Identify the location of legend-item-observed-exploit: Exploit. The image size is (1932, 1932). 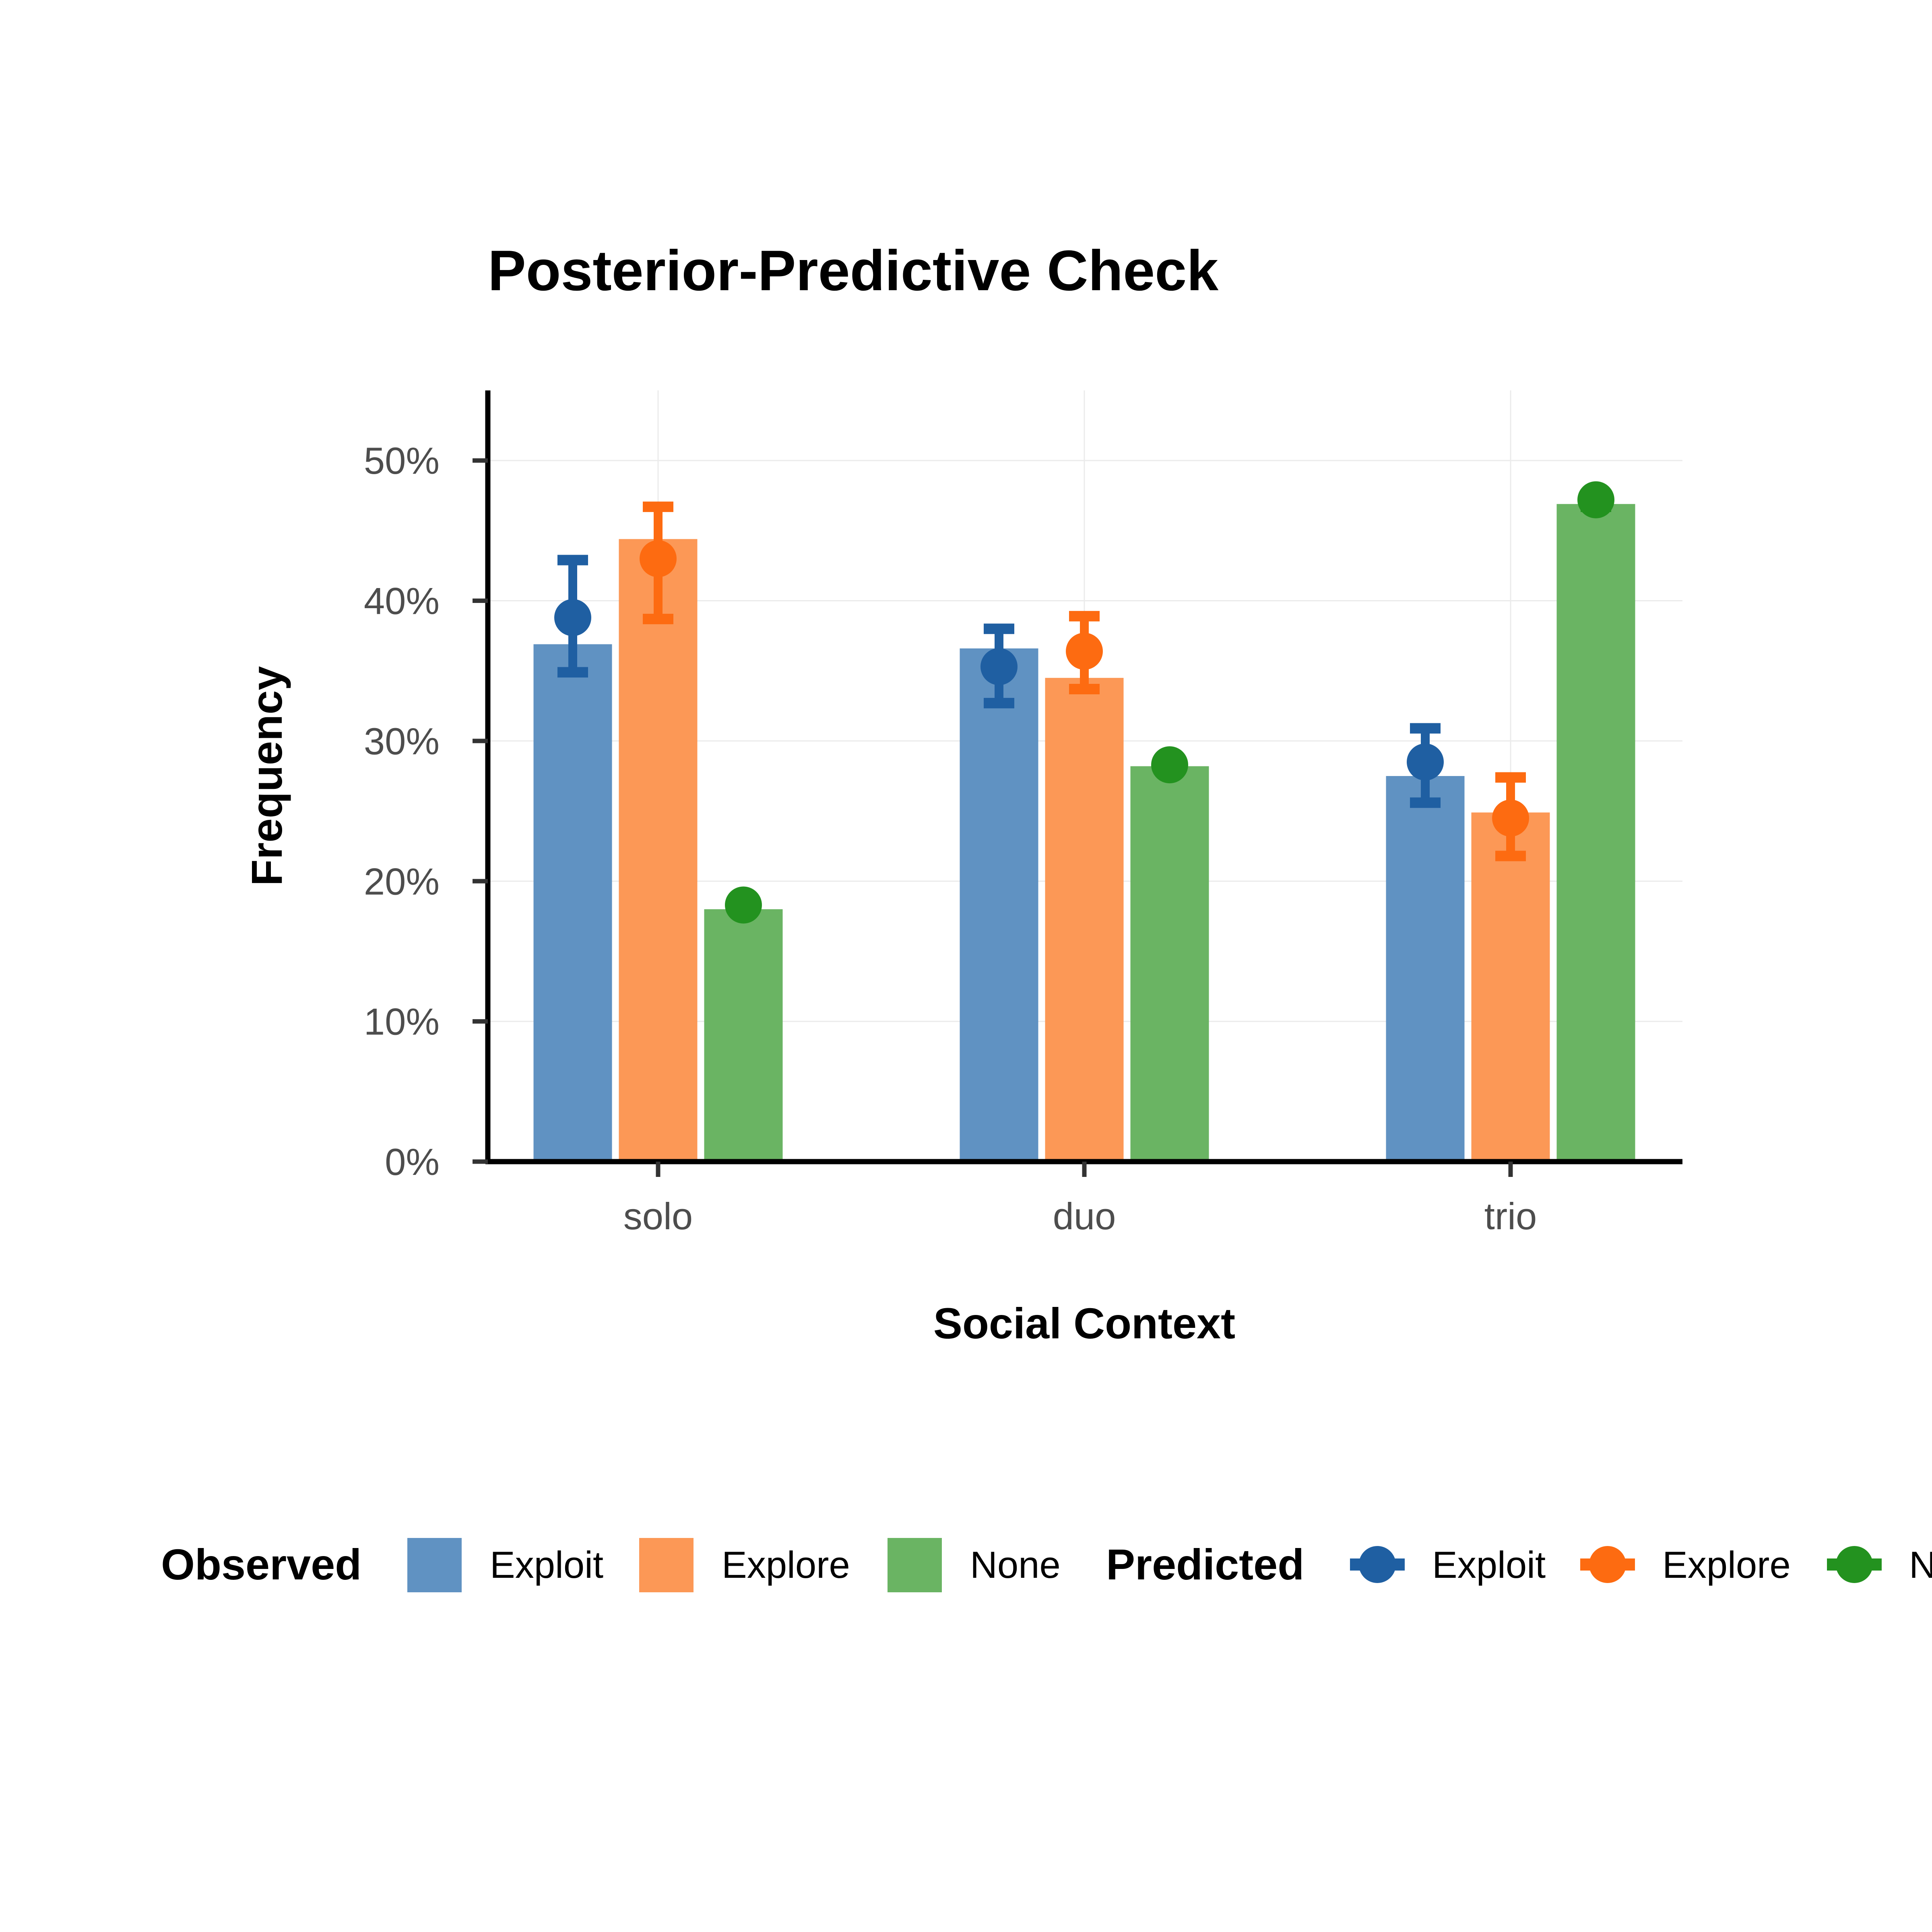
(505, 1565).